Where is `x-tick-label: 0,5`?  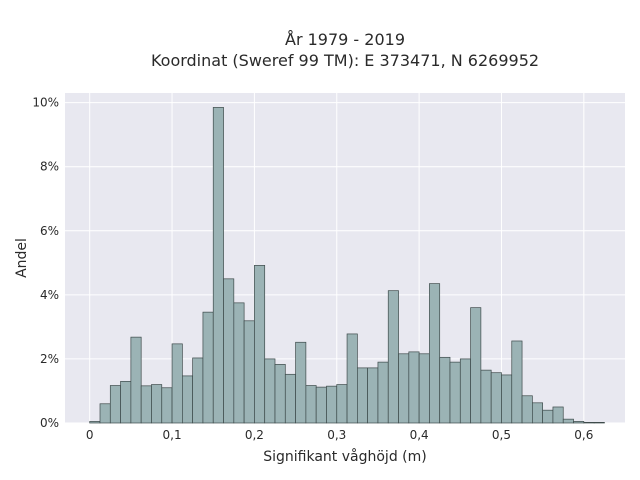 x-tick-label: 0,5 is located at coordinates (501, 435).